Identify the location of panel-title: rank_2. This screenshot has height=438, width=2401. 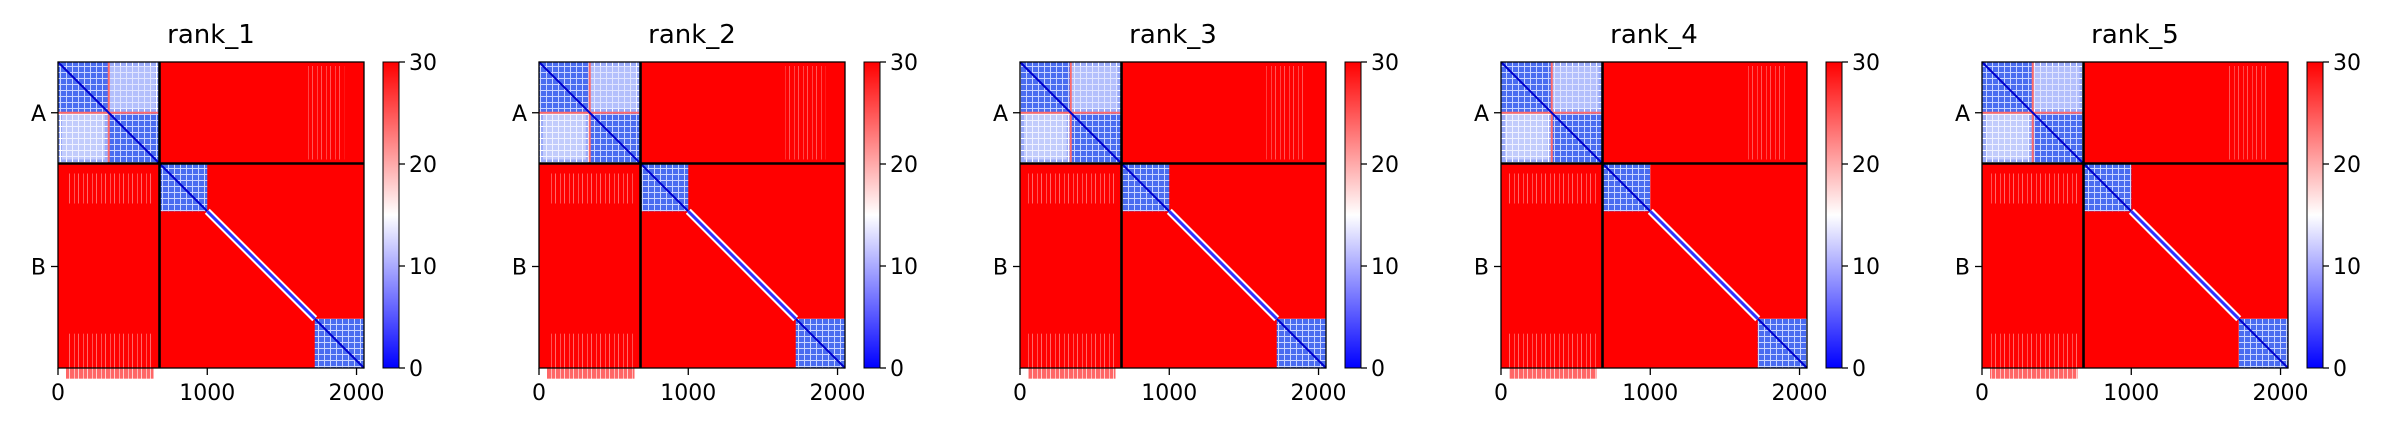
(692, 35).